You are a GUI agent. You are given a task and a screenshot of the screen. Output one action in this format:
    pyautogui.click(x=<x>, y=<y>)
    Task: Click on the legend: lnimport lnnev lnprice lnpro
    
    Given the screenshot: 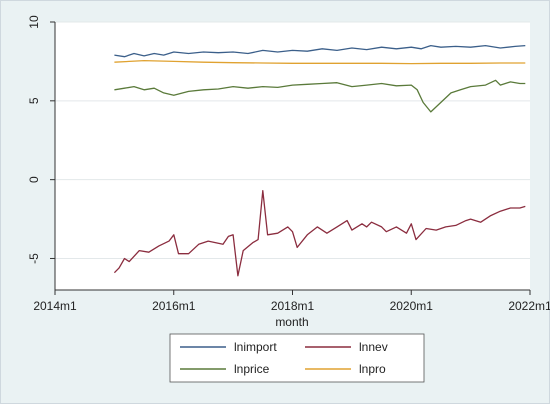 What is the action you would take?
    pyautogui.click(x=297, y=358)
    